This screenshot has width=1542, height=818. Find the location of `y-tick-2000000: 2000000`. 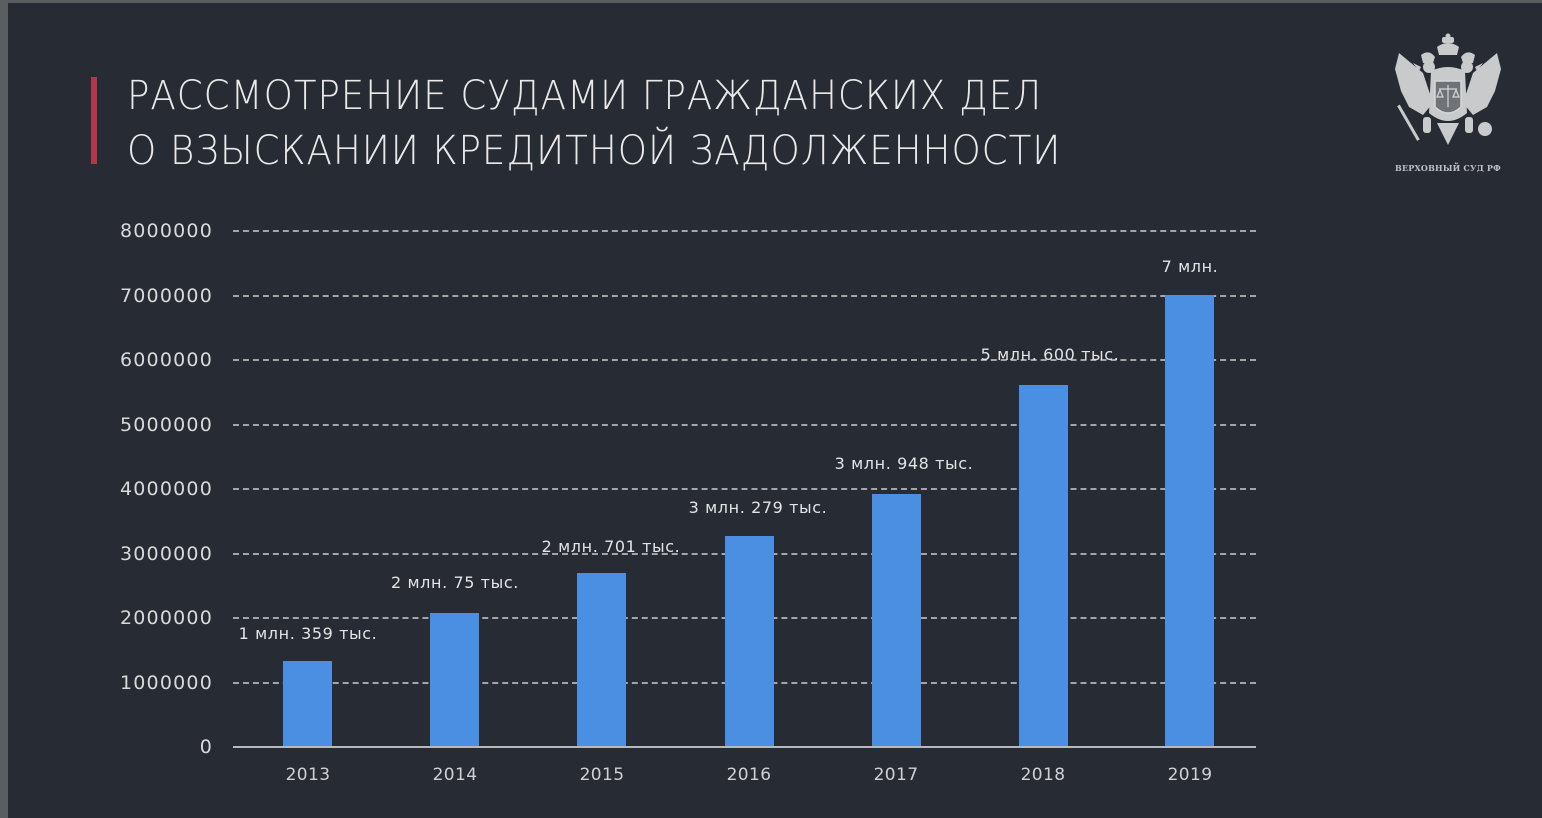

y-tick-2000000: 2000000 is located at coordinates (166, 618).